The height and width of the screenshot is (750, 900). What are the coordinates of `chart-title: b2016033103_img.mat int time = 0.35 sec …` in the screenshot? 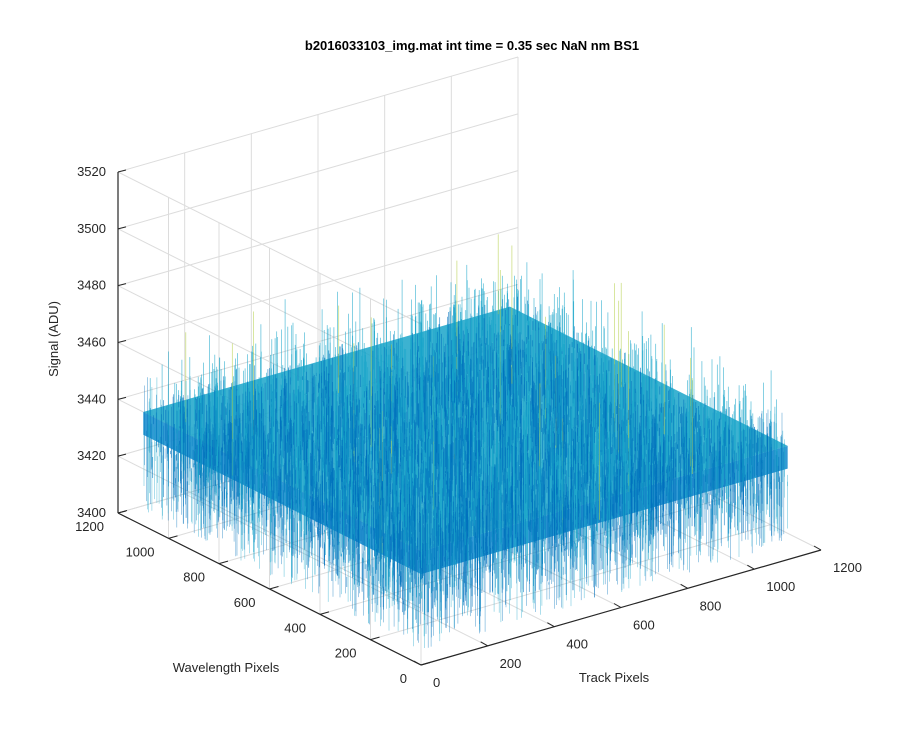 It's located at (472, 45).